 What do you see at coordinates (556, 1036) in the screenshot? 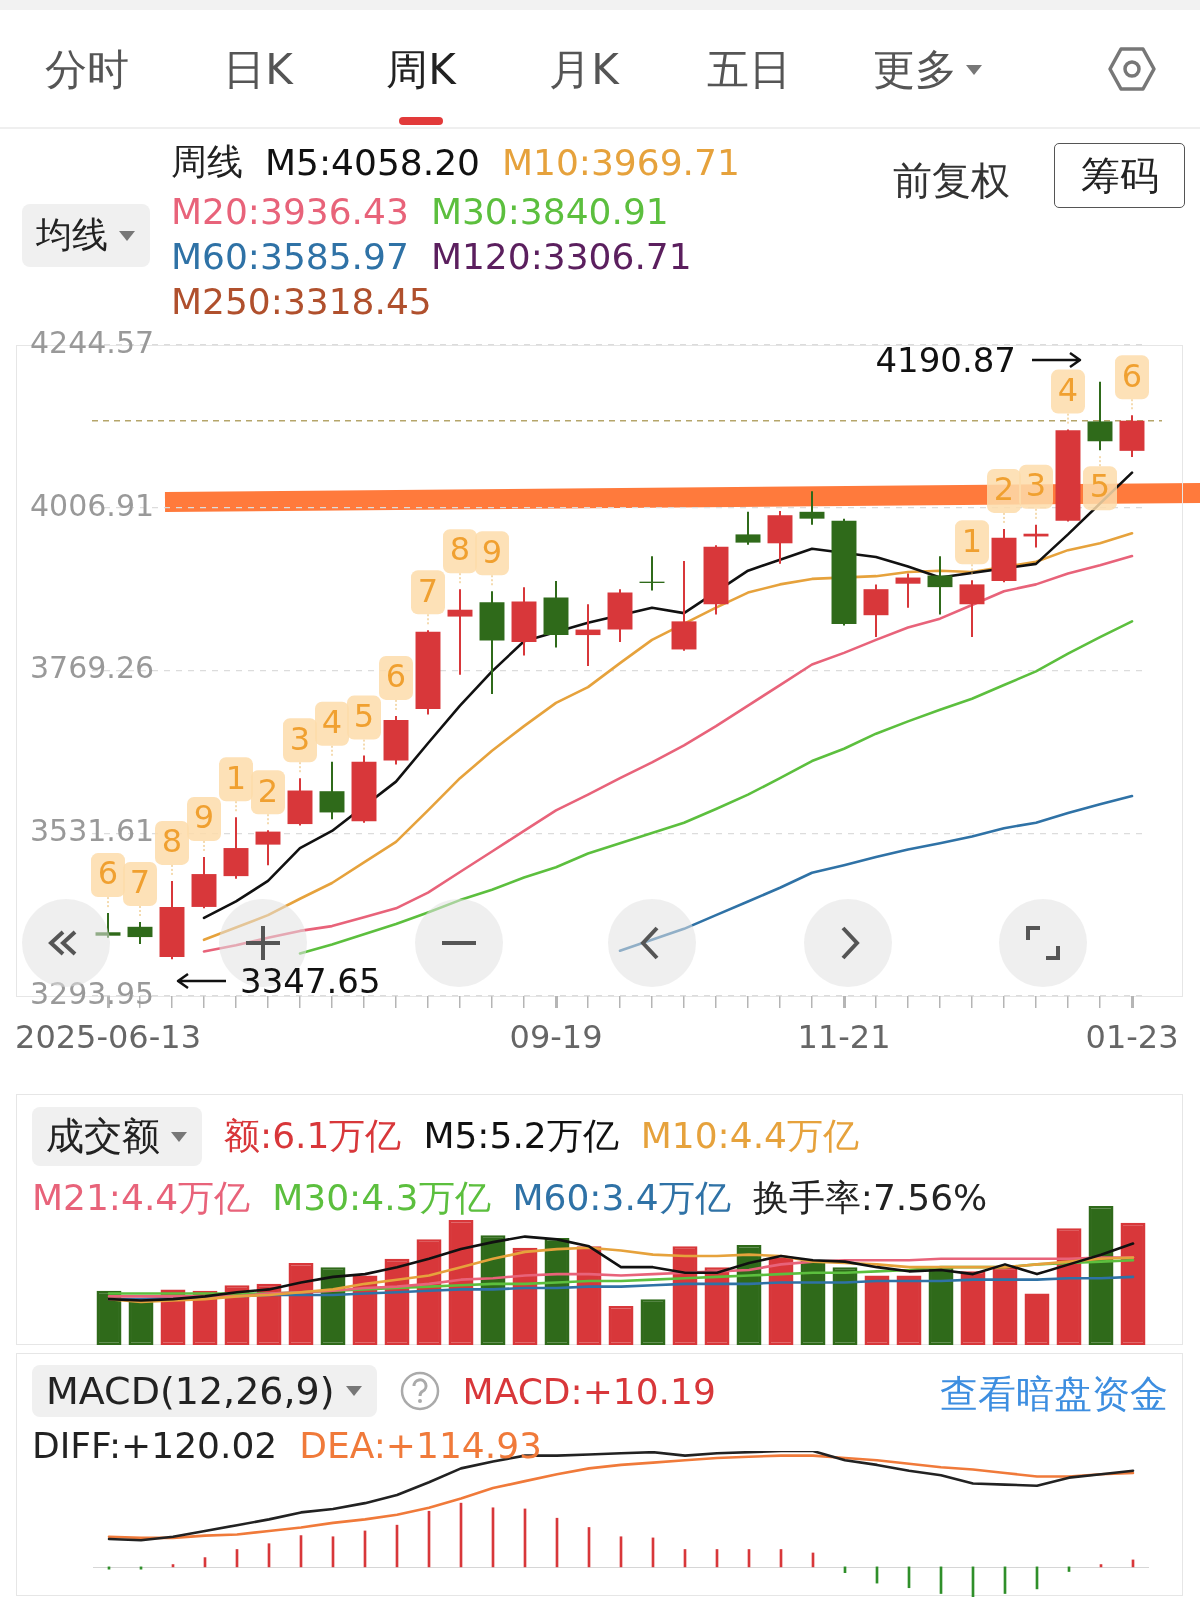
I see `x-tick-label: 09-19` at bounding box center [556, 1036].